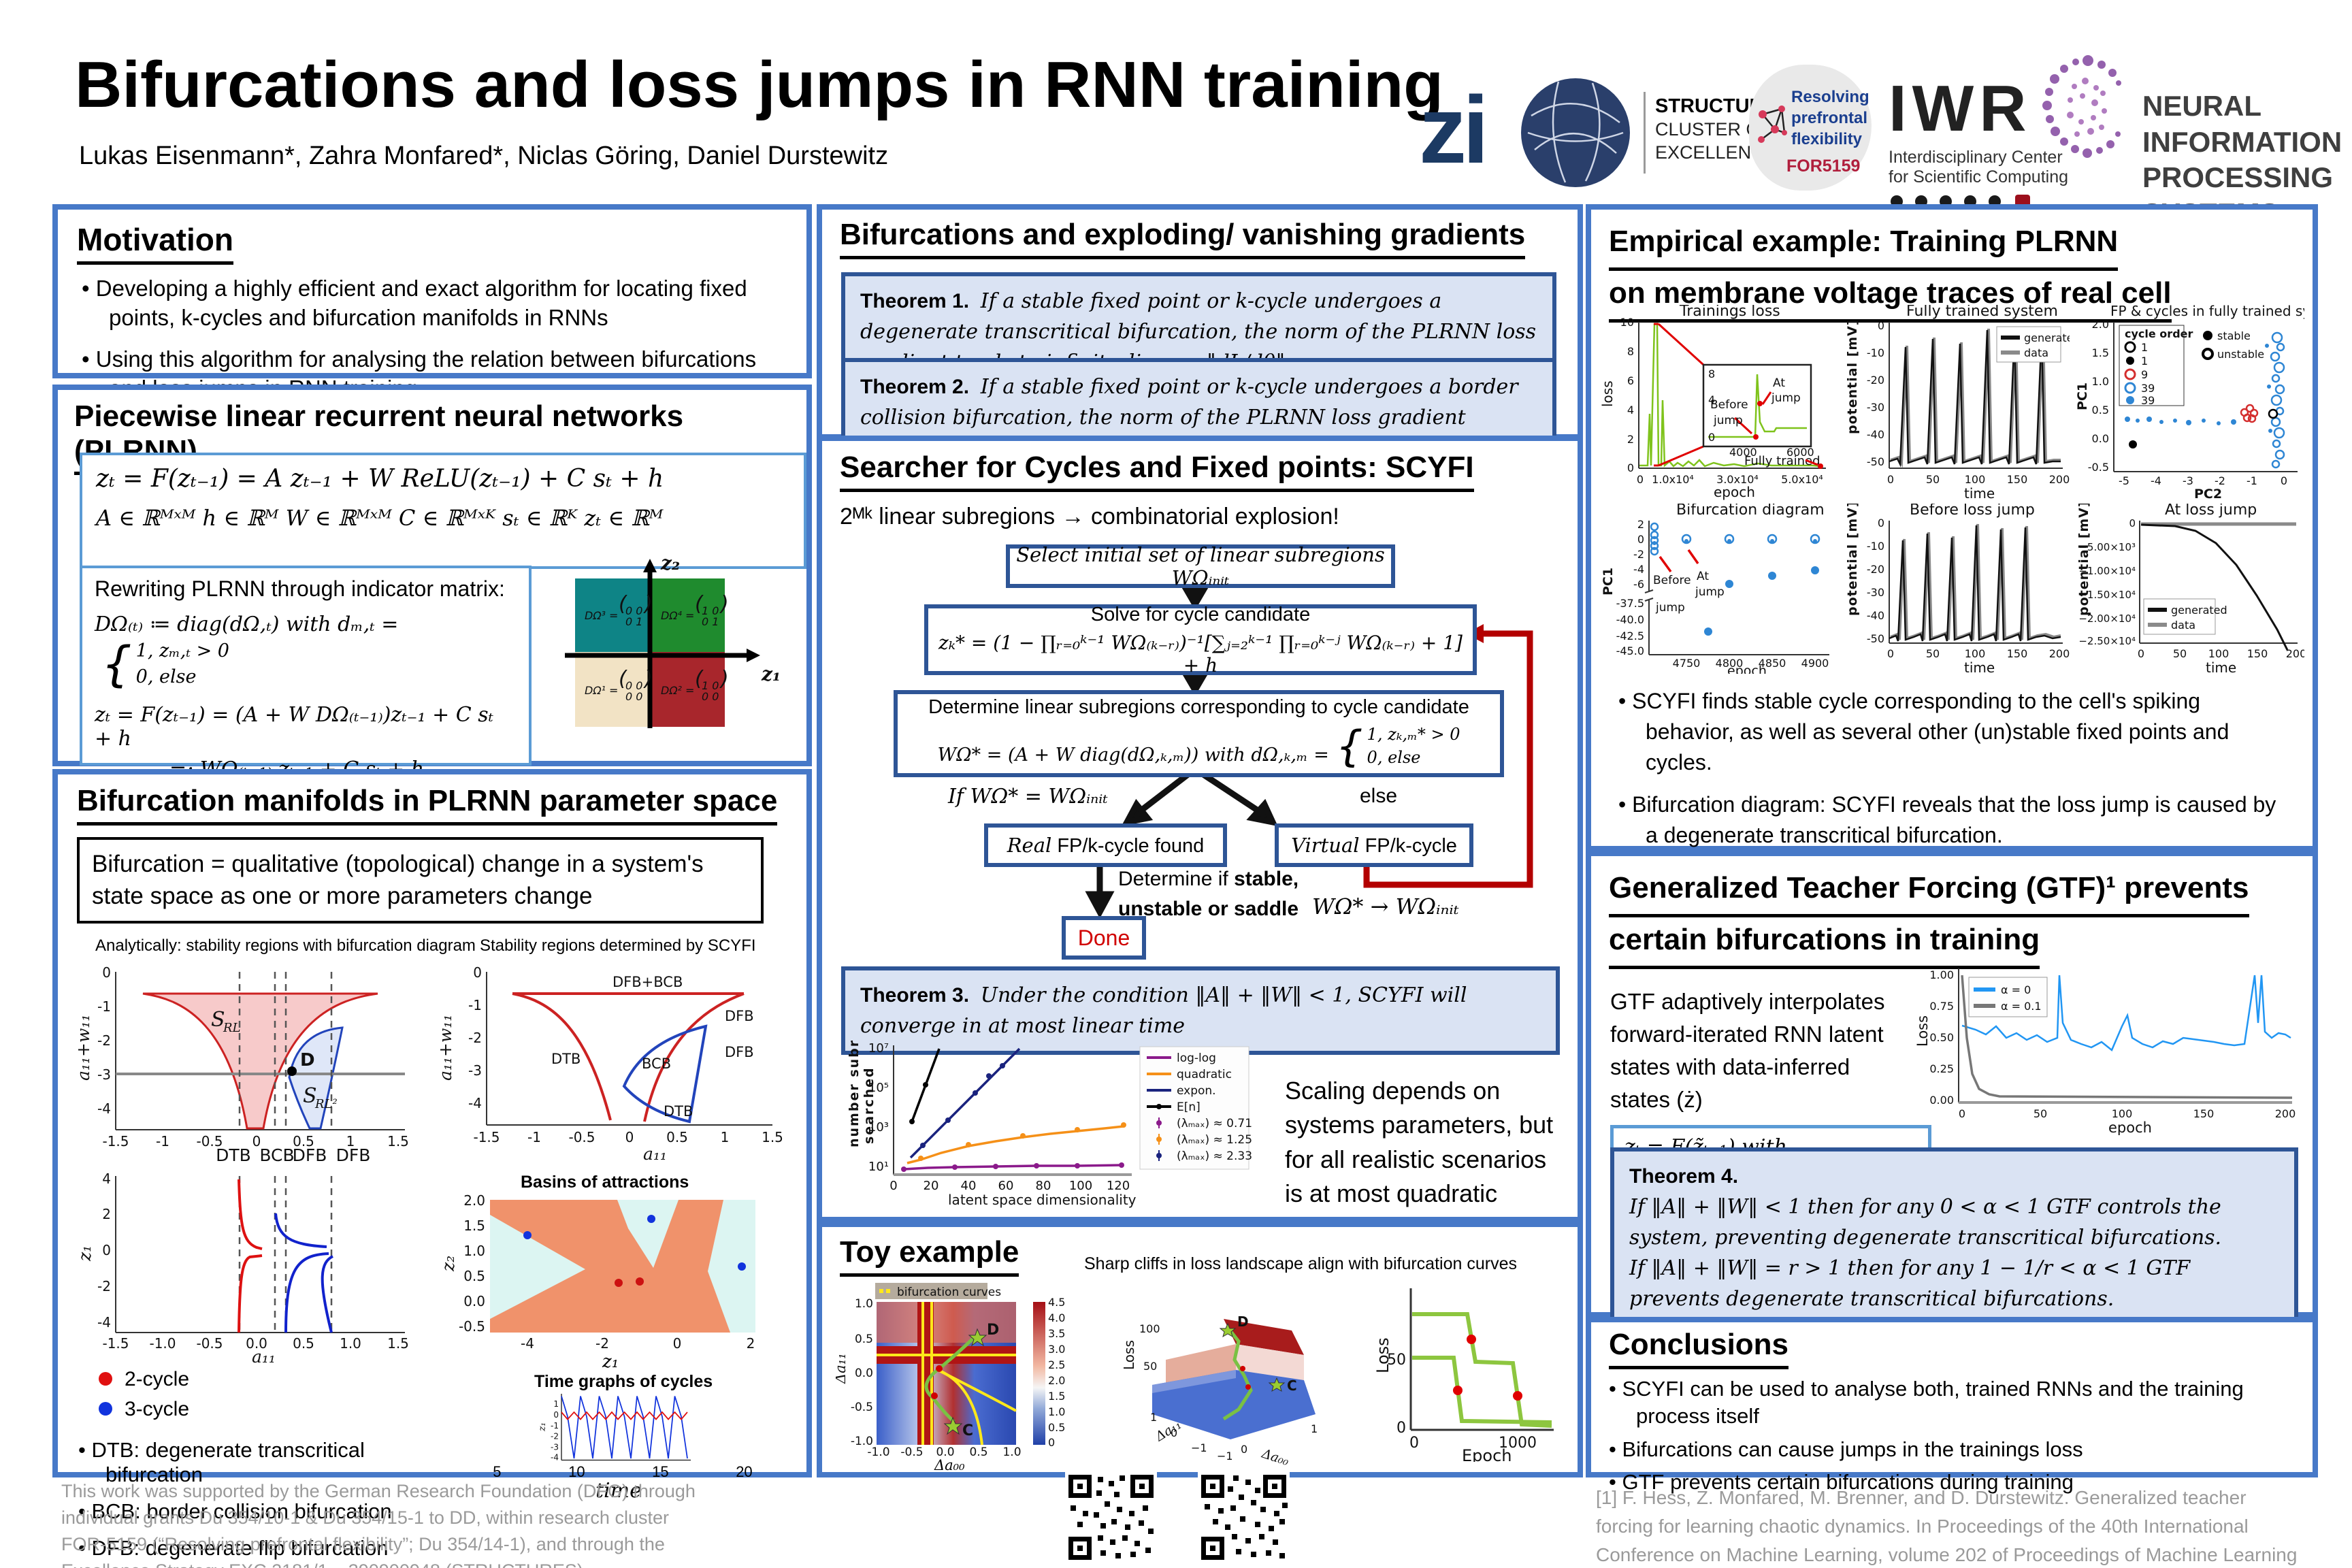 This screenshot has height=1568, width=2352. What do you see at coordinates (353, 1153) in the screenshot?
I see `marker-DFB2: DFB` at bounding box center [353, 1153].